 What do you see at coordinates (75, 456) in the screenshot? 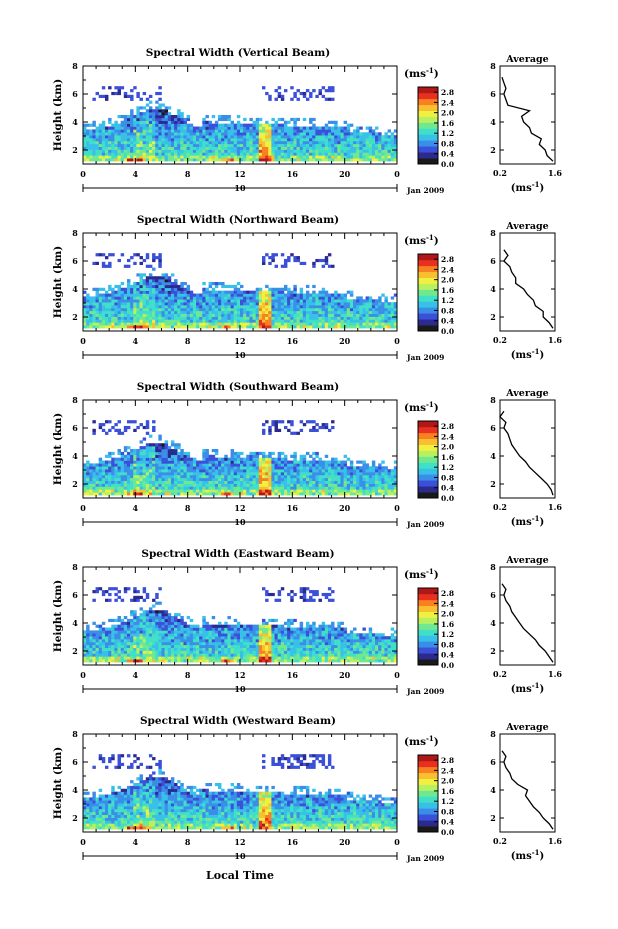
I see `y-tick-label: 4` at bounding box center [75, 456].